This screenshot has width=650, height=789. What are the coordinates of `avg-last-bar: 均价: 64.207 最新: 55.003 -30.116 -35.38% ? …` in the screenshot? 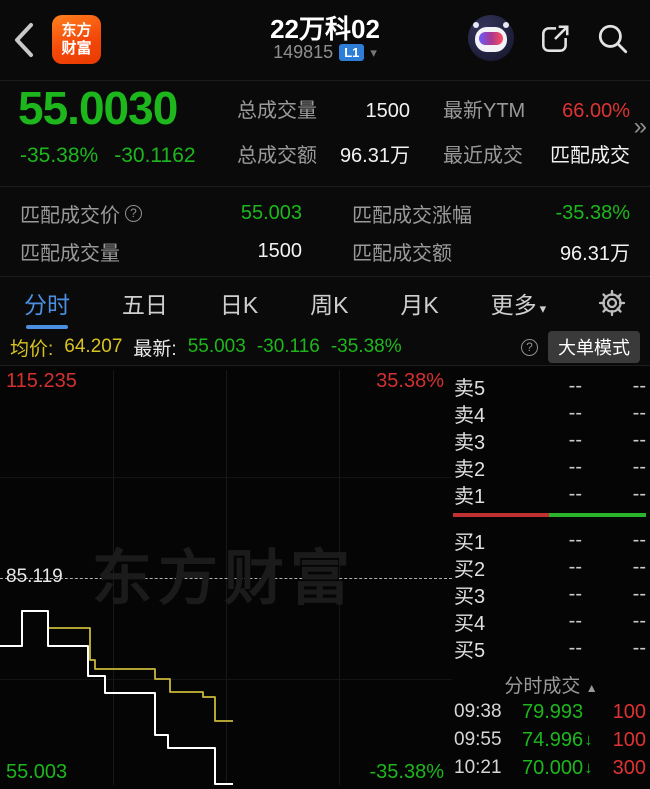 It's located at (325, 347).